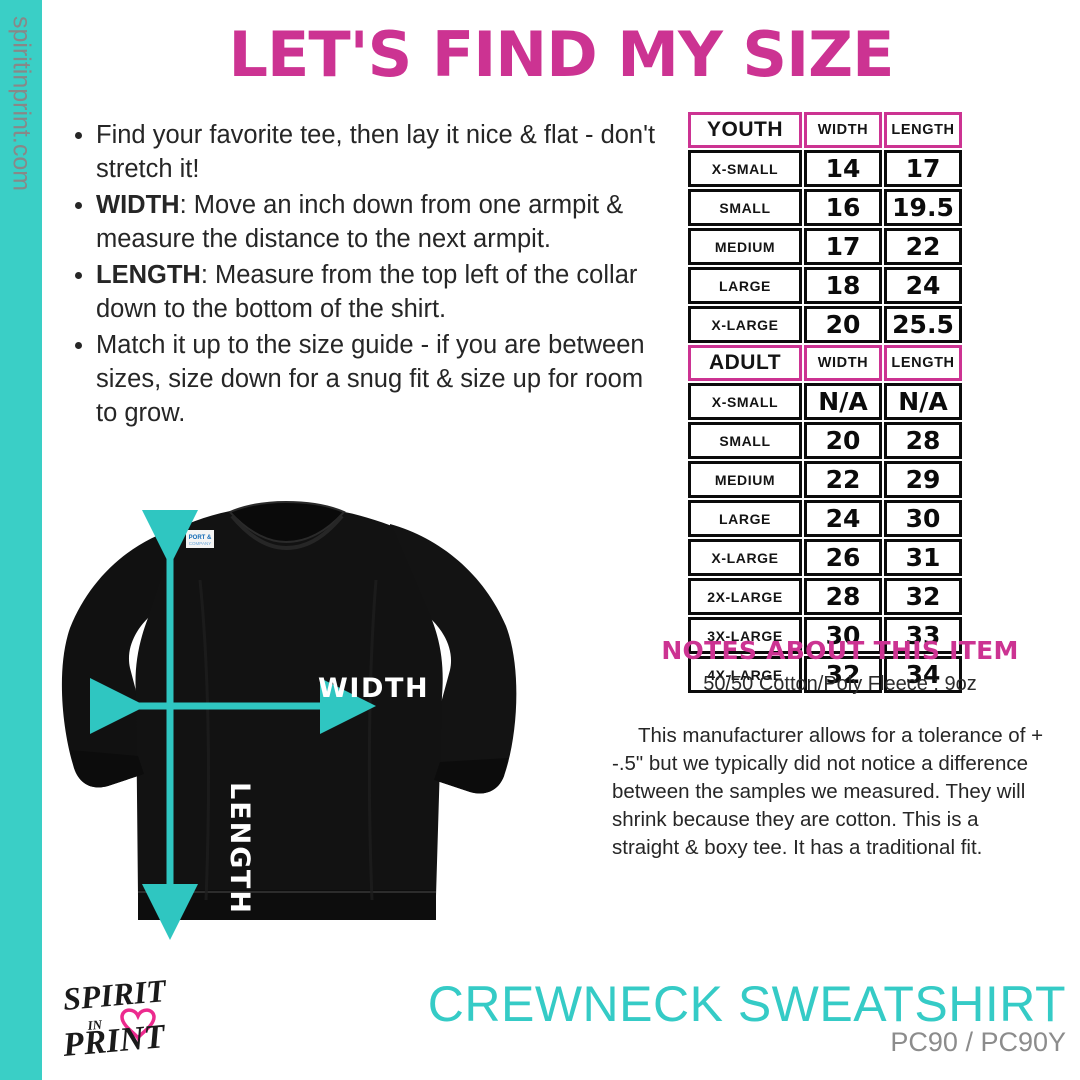 The width and height of the screenshot is (1080, 1080). Describe the element at coordinates (843, 674) in the screenshot. I see `width-value: 32` at that location.